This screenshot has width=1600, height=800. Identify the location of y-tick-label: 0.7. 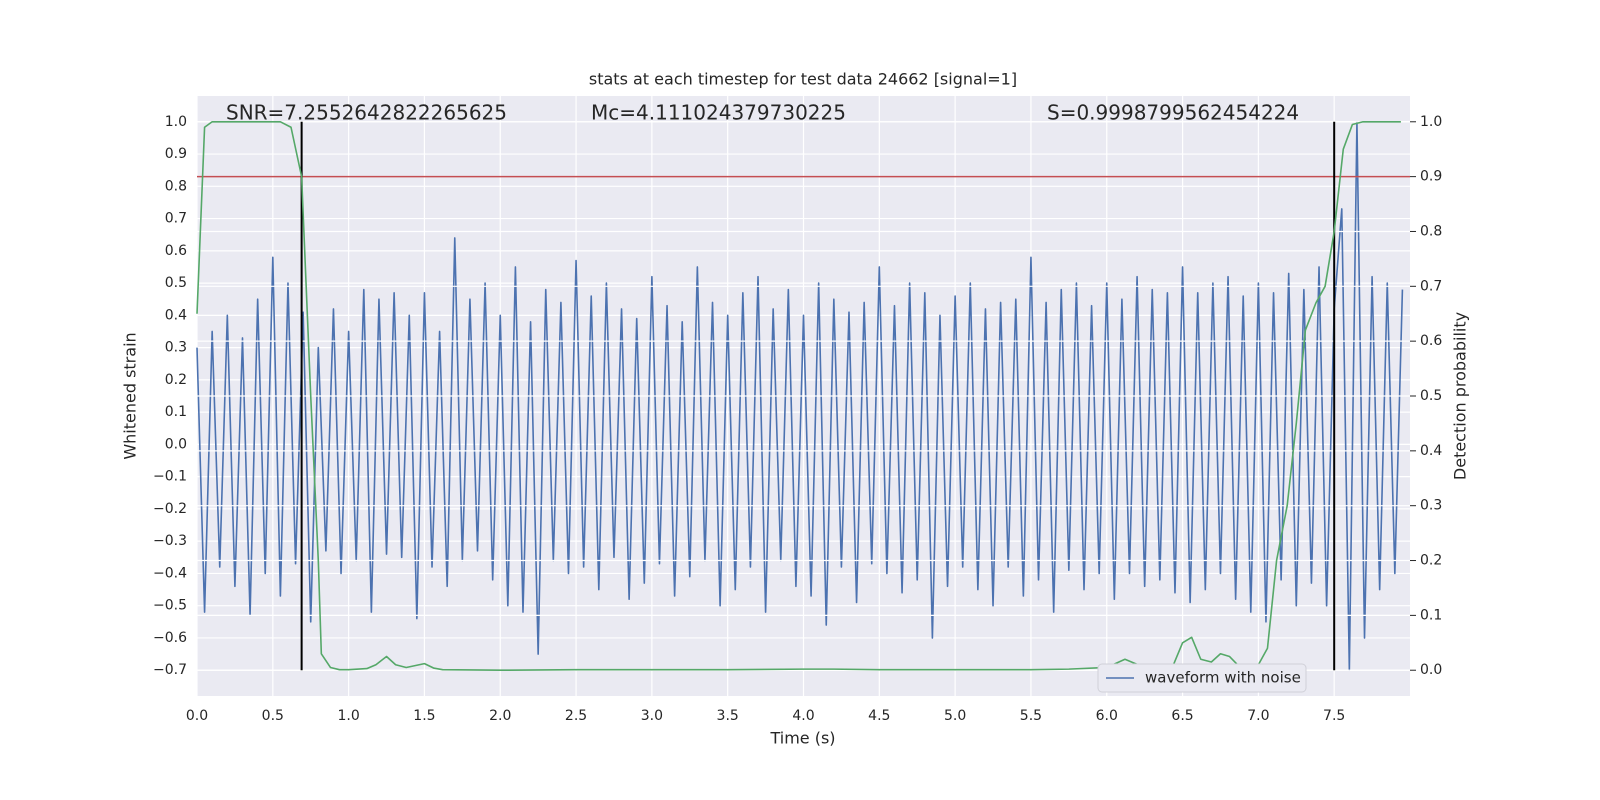
(176, 219).